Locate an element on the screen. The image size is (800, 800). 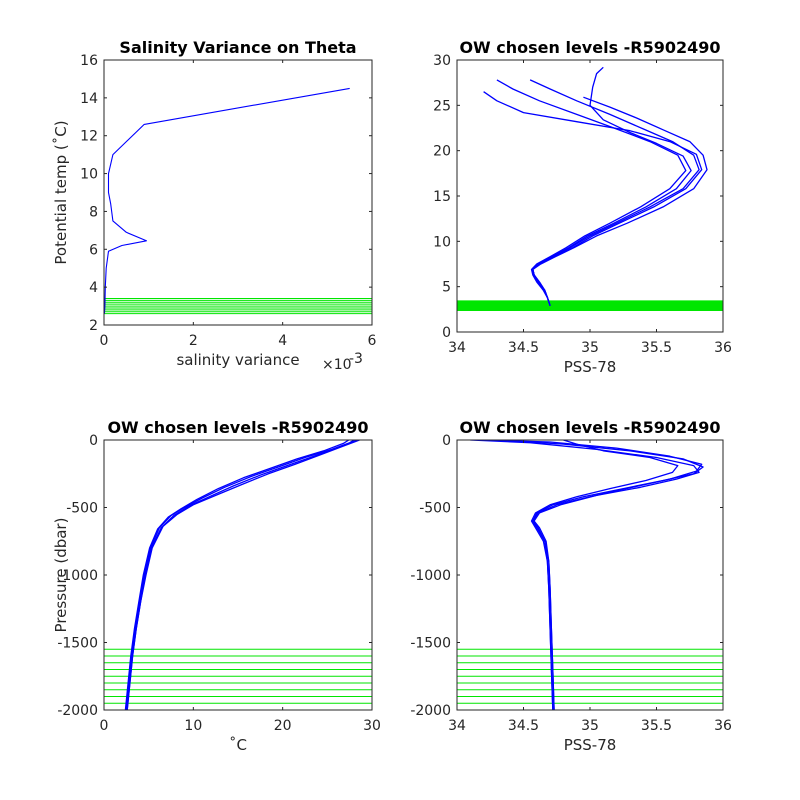
y-tick-label-3: 8 is located at coordinates (93, 212).